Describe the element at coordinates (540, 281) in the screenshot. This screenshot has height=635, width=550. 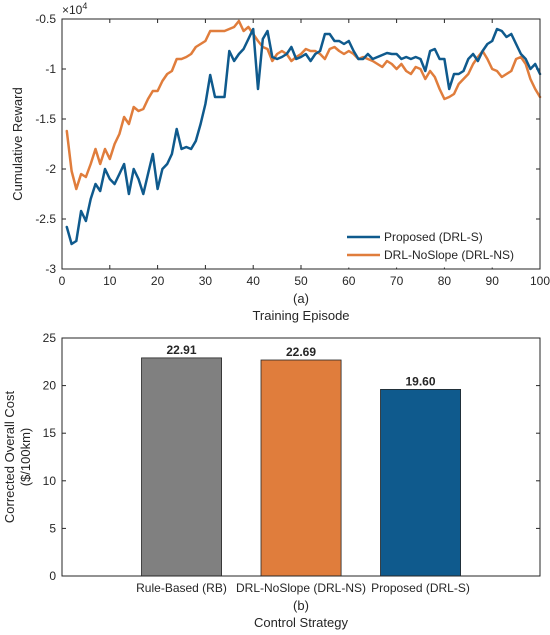
I see `x-tick-label: 100` at that location.